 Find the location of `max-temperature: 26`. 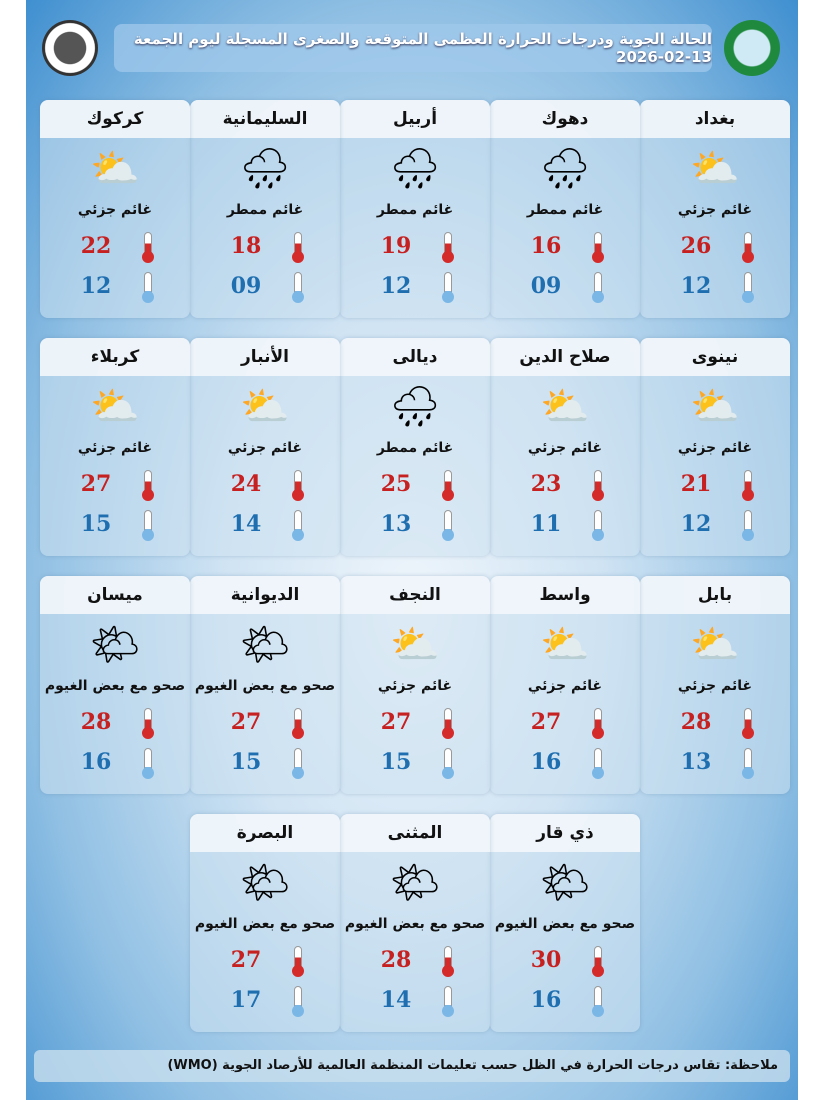

max-temperature: 26 is located at coordinates (696, 246).